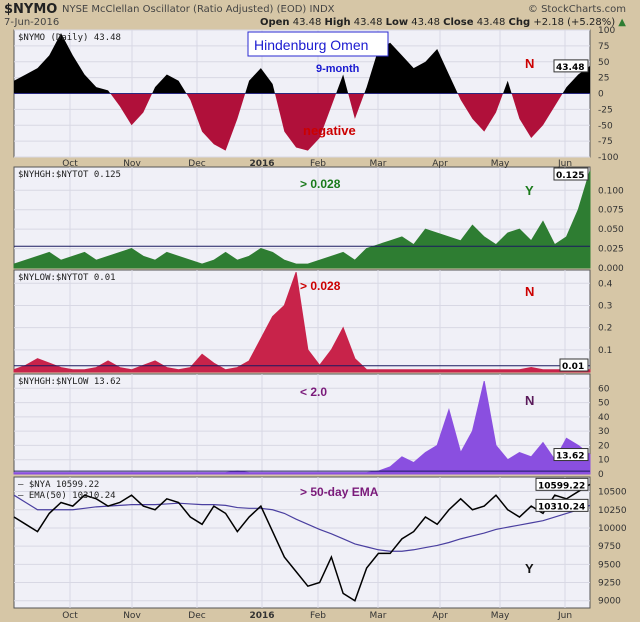  Describe the element at coordinates (604, 446) in the screenshot. I see `y-tick-label: 20` at that location.